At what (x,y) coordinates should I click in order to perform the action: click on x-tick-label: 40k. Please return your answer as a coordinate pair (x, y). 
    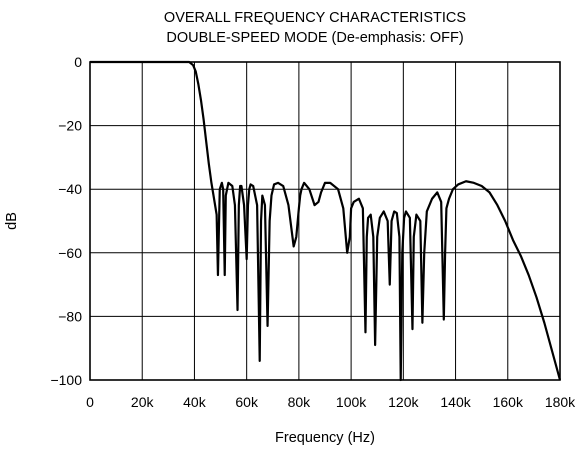
    Looking at the image, I should click on (195, 402).